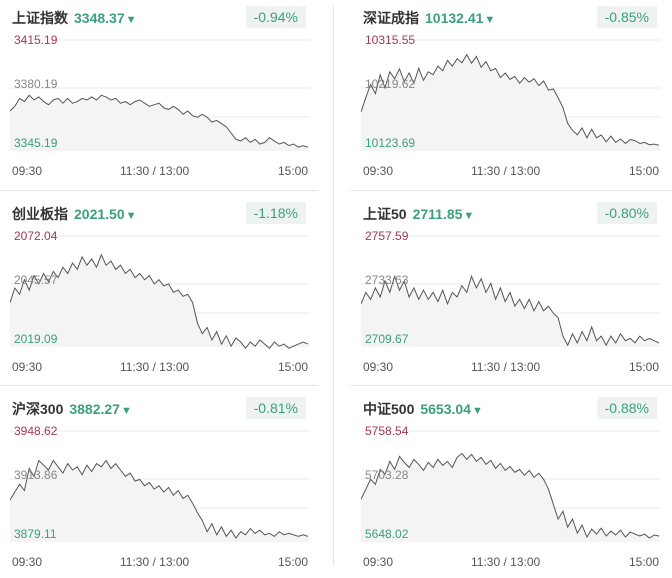 The height and width of the screenshot is (578, 672). What do you see at coordinates (387, 236) in the screenshot?
I see `chart-high-label: 2757.59` at bounding box center [387, 236].